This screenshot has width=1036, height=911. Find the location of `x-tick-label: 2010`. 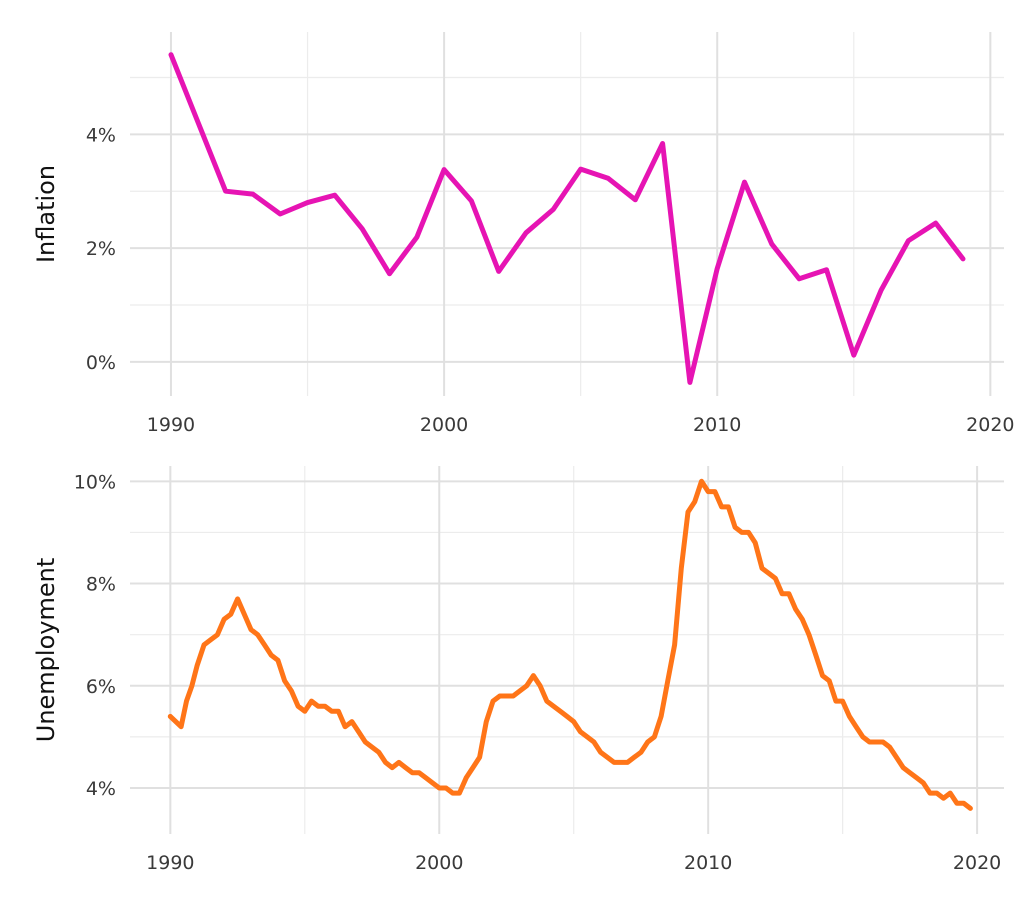

x-tick-label: 2010 is located at coordinates (717, 425).